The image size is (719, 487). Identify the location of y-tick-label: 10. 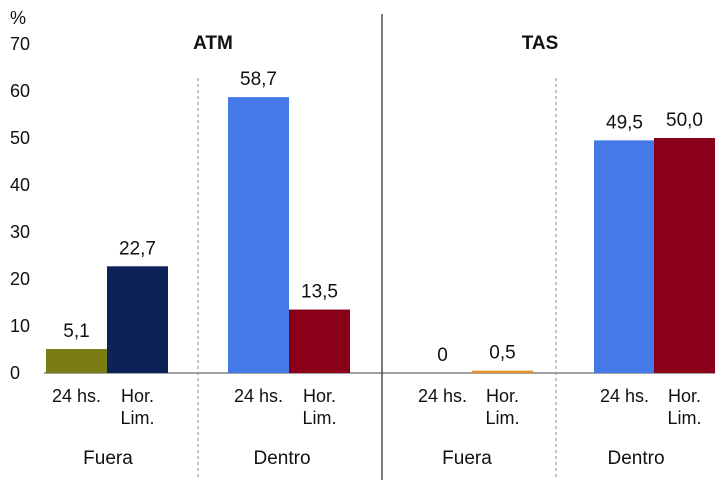
(20, 326).